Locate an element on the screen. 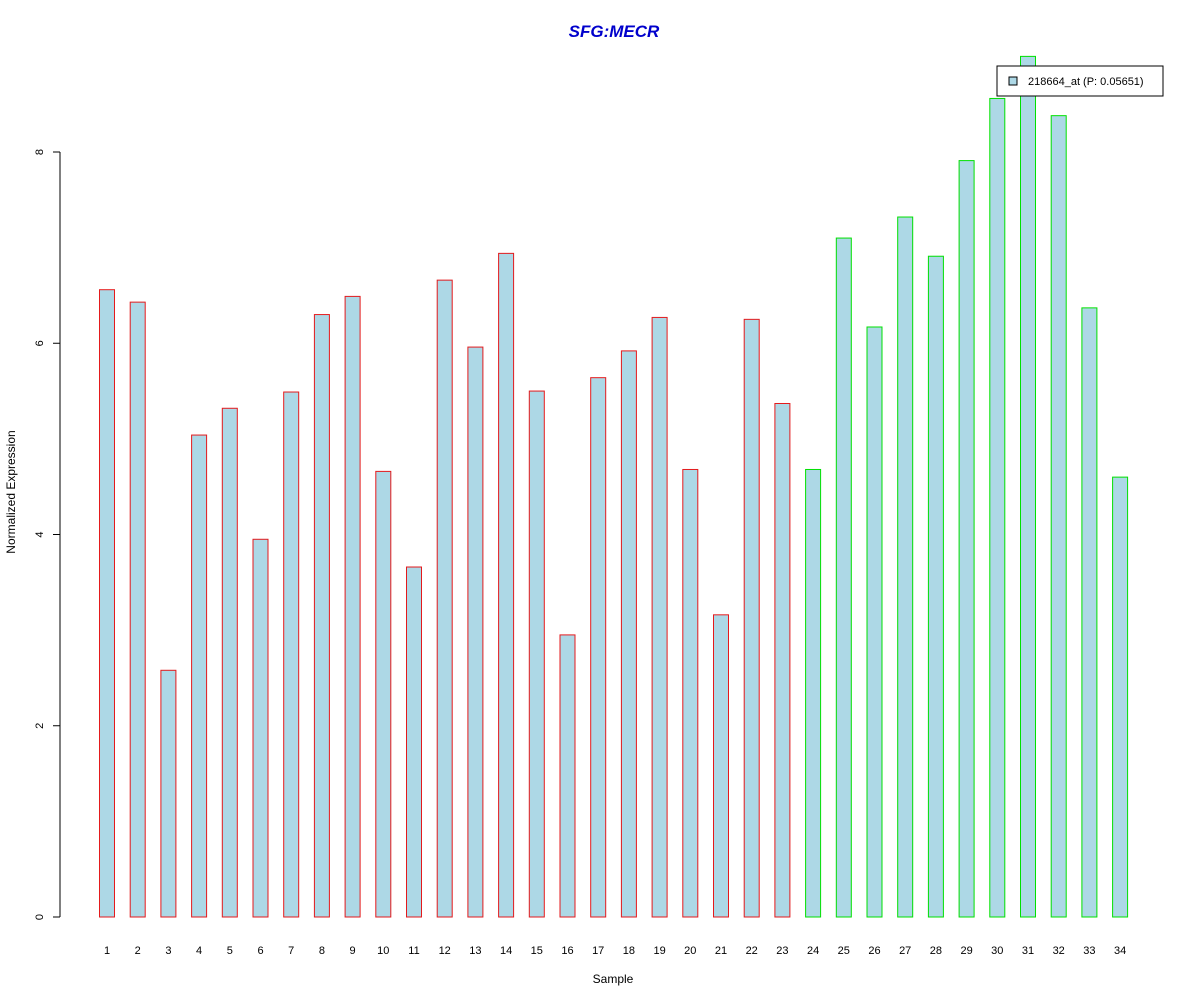 Image resolution: width=1200 pixels, height=1005 pixels. x-tick-label: 34 is located at coordinates (1120, 951).